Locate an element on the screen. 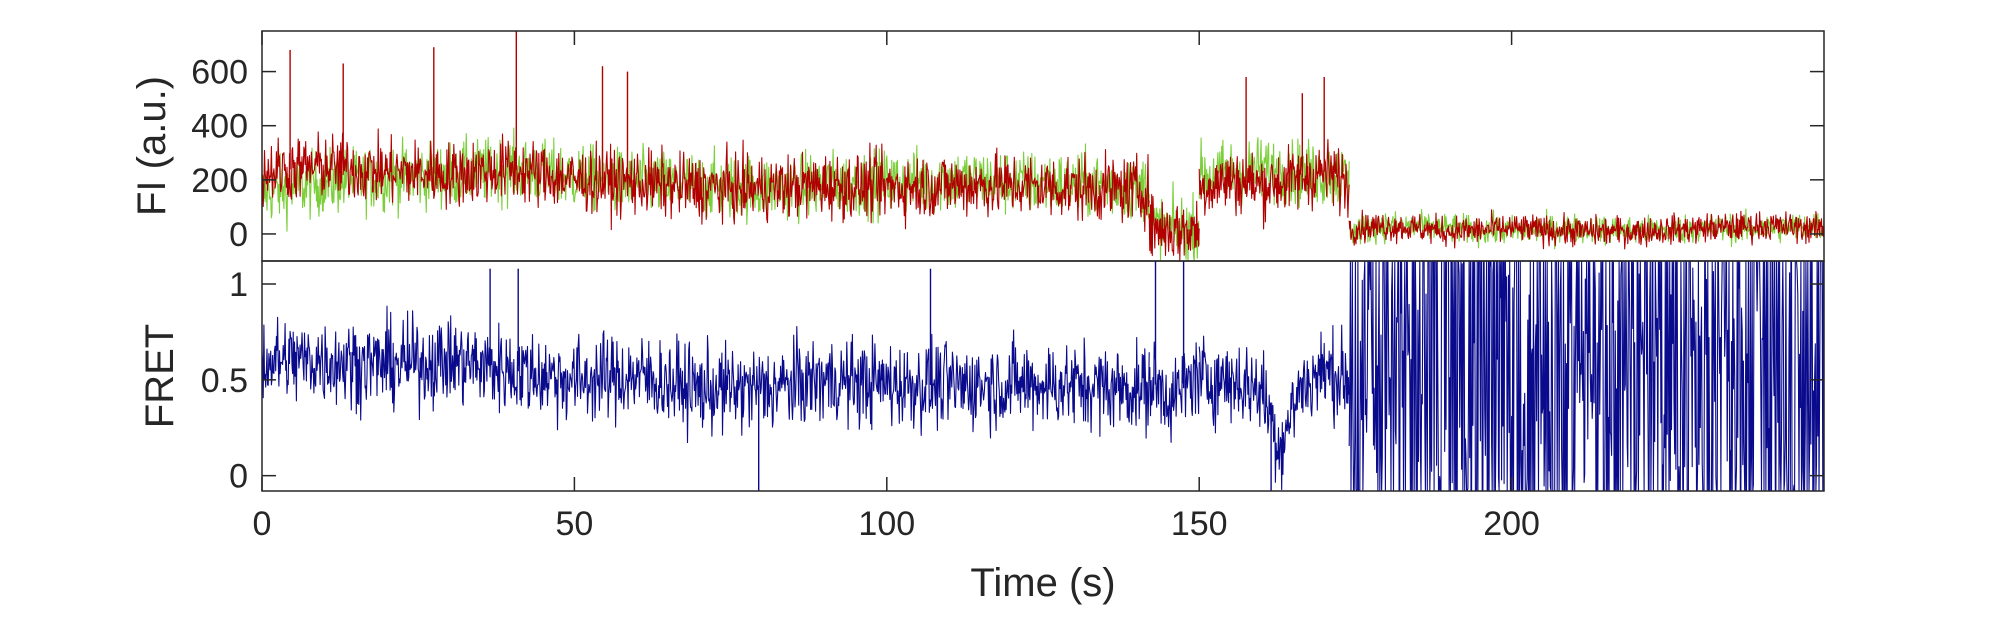  y-tick-label: 600 is located at coordinates (219, 73).